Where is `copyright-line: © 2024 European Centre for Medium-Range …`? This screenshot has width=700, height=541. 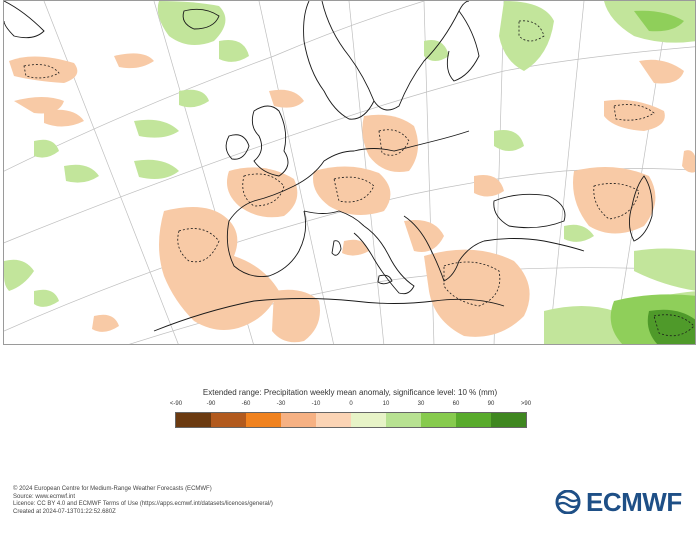
copyright-line: © 2024 European Centre for Medium-Range … is located at coordinates (112, 489).